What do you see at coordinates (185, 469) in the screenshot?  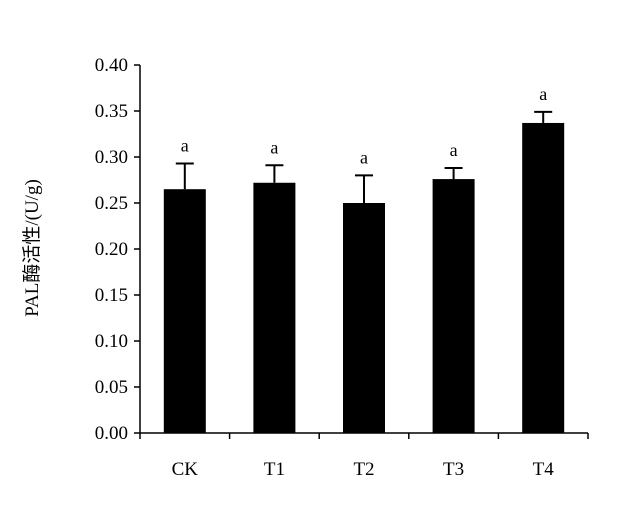 I see `x-tick-label: CK` at bounding box center [185, 469].